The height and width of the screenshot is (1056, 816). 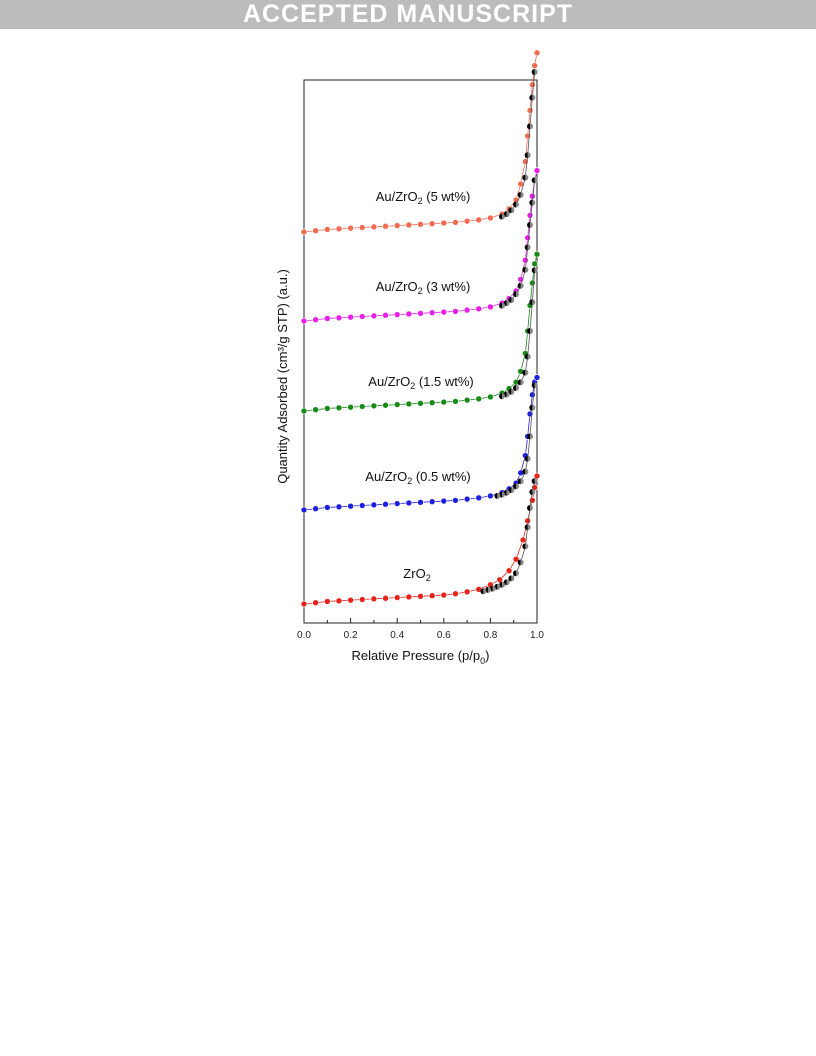 I want to click on series-label: Au/ZrO2 (3 wt%), so click(x=423, y=287).